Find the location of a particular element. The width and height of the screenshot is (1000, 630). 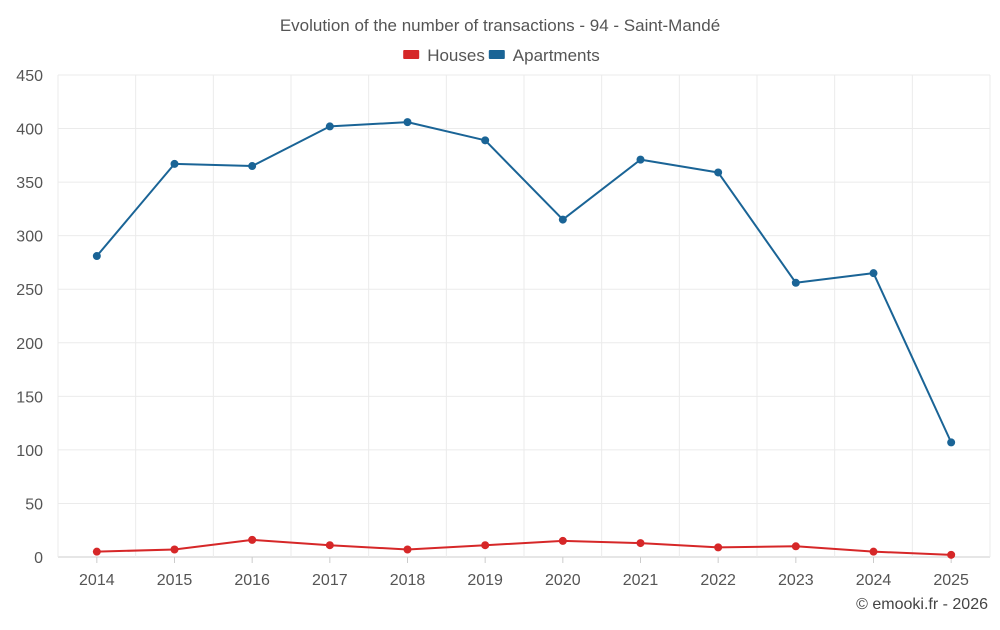

x-tick-label: 2018 is located at coordinates (408, 580).